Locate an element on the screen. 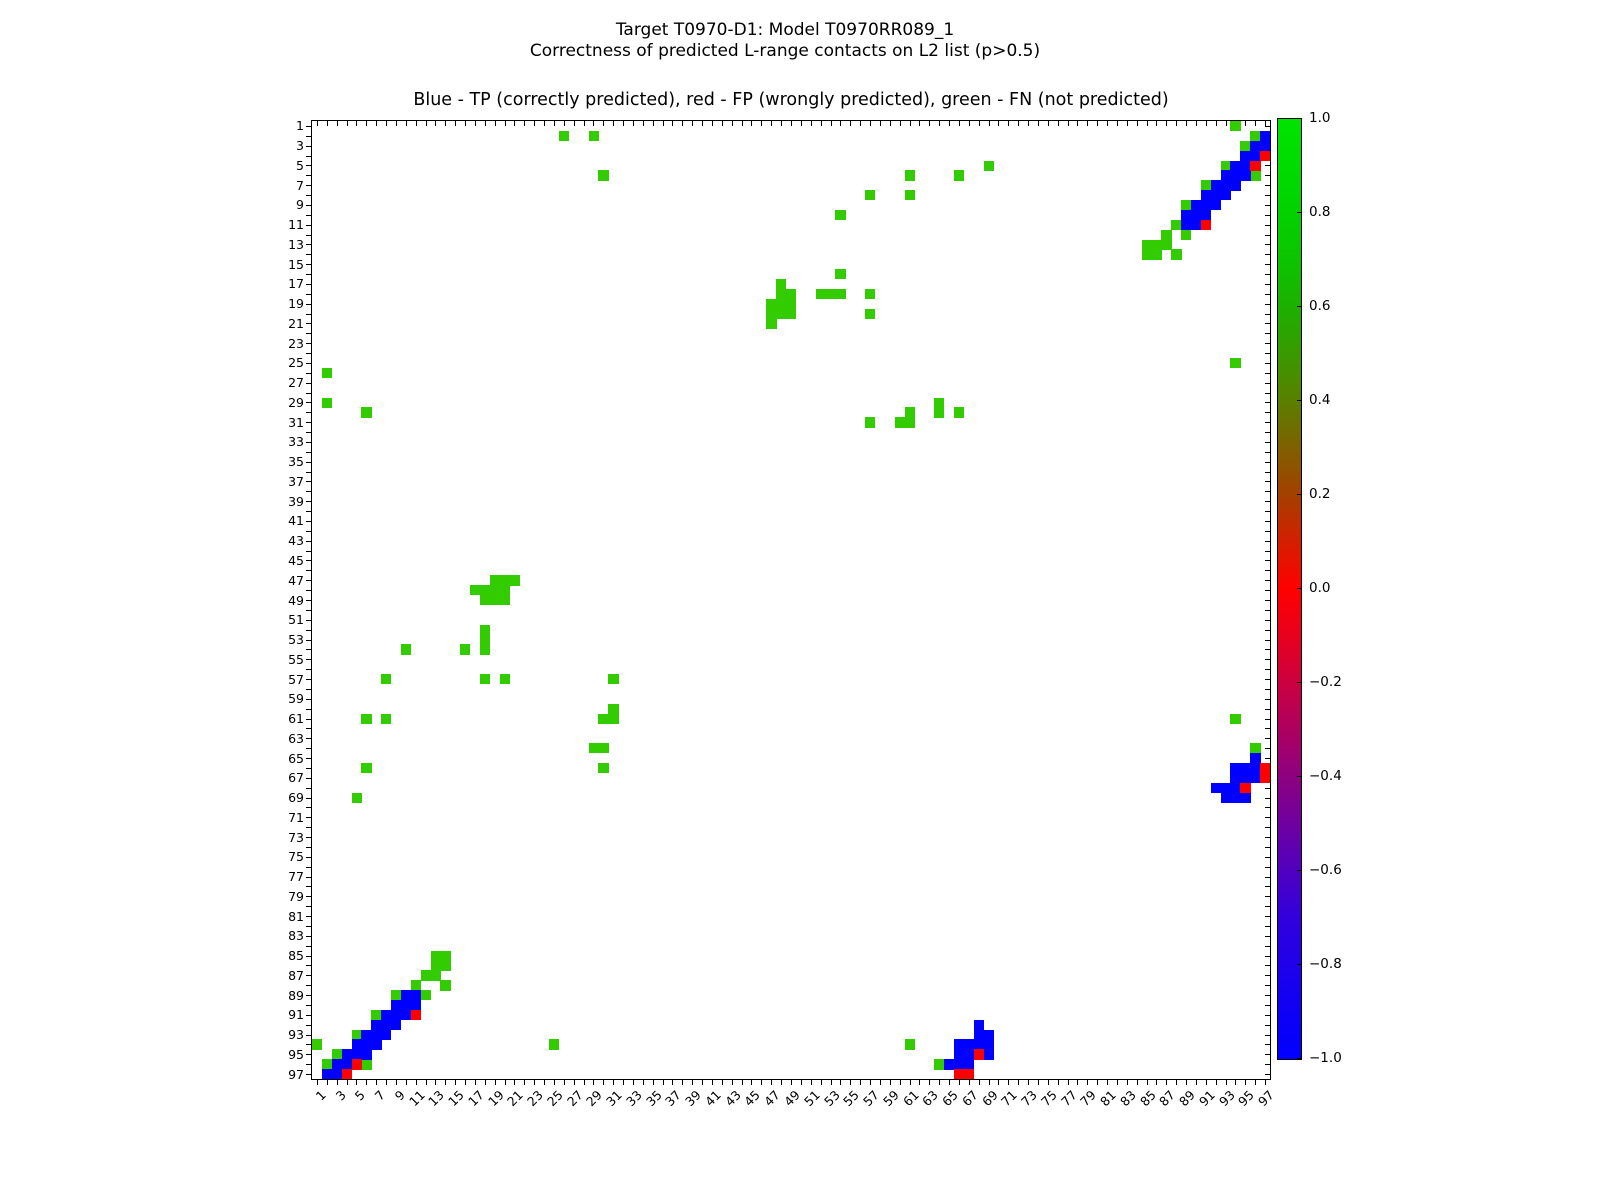 This screenshot has height=1200, width=1600. y-axis-label: 87 is located at coordinates (296, 975).